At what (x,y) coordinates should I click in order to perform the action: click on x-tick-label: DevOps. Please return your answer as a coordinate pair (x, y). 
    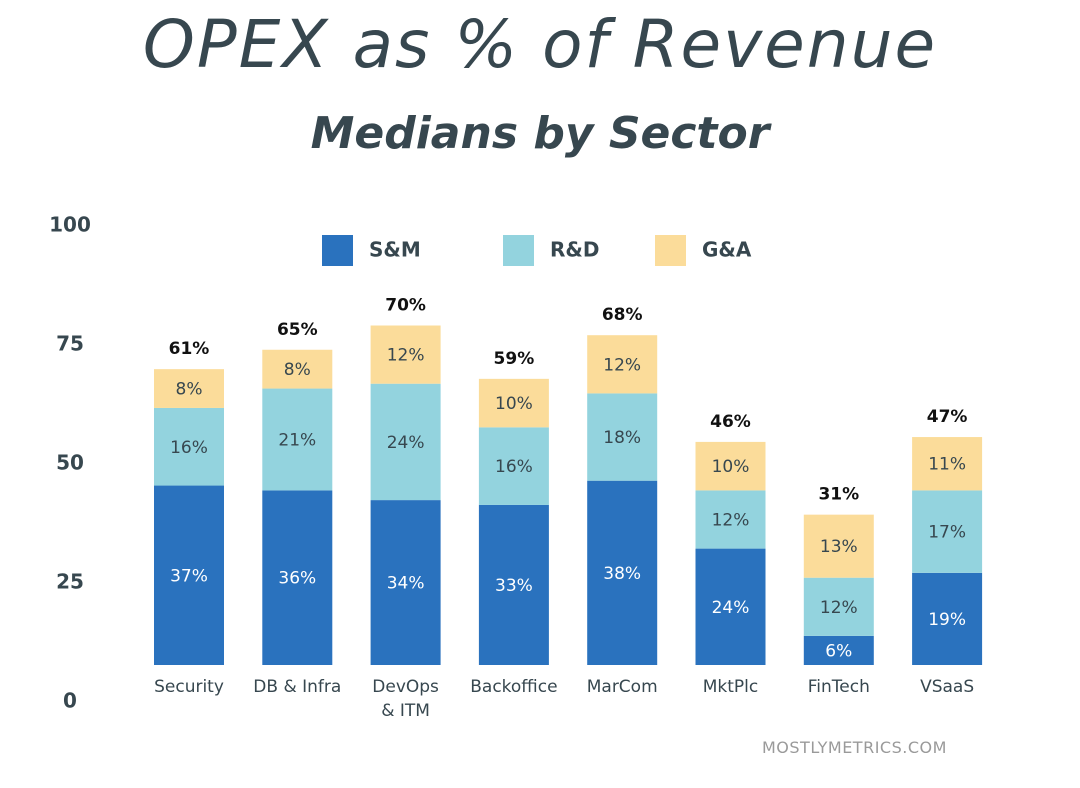
    Looking at the image, I should click on (405, 687).